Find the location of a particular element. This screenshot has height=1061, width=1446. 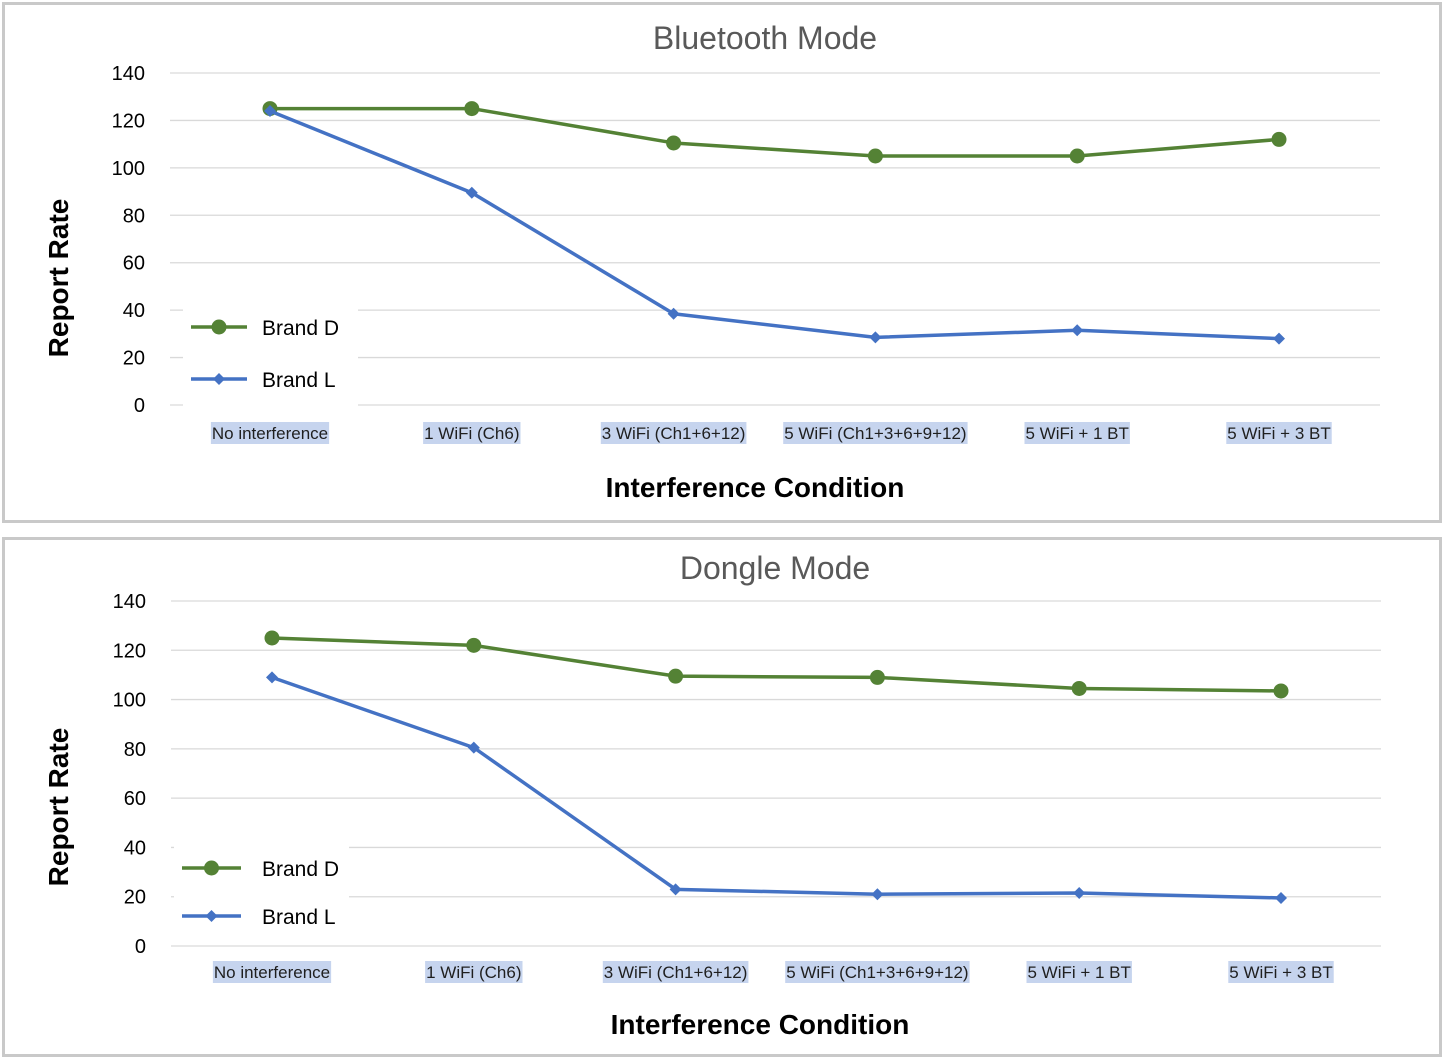

series-line-brand-l is located at coordinates (776, 787).